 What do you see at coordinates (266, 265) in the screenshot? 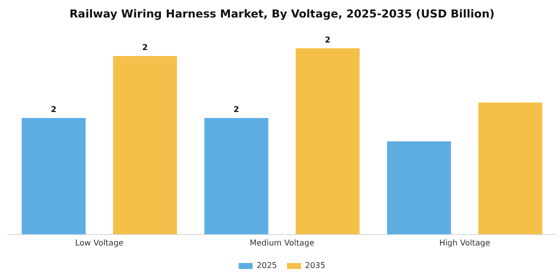
I see `legend-label: 2025` at bounding box center [266, 265].